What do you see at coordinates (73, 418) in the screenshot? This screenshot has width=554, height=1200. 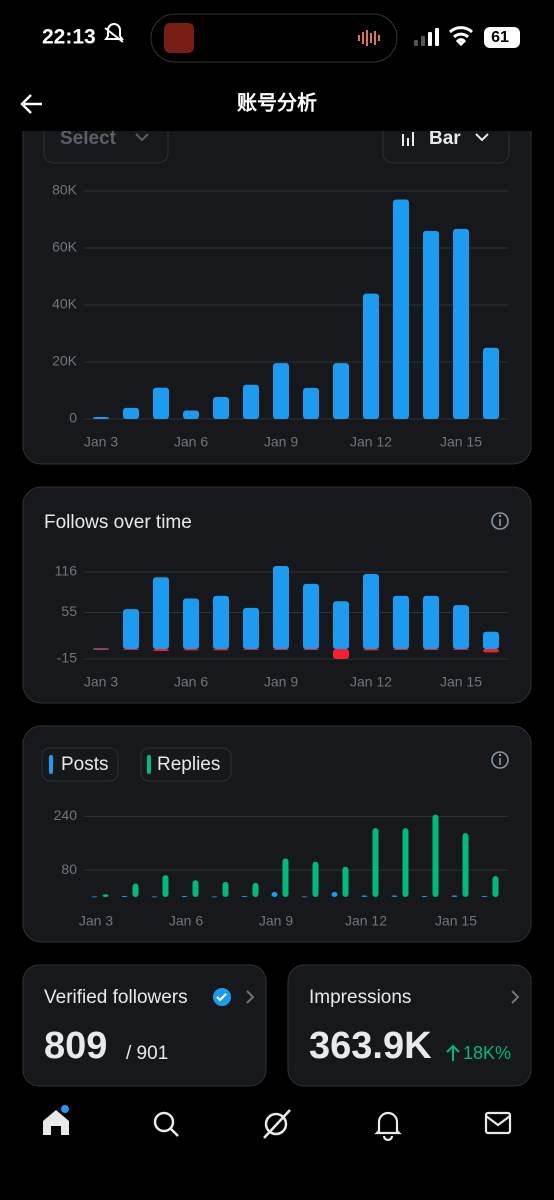 I see `y-tick-label: 0` at bounding box center [73, 418].